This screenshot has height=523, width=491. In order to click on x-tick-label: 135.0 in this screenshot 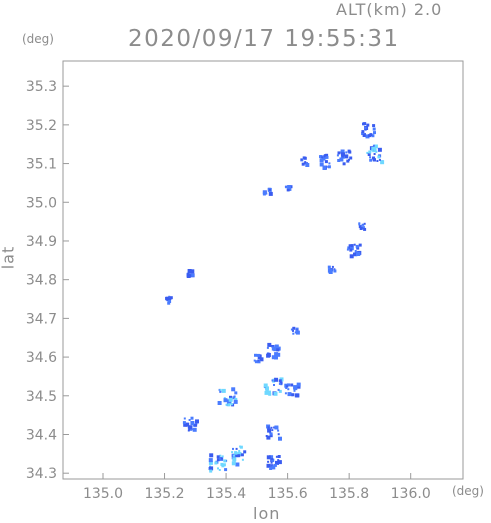, I will do `click(103, 494)`.